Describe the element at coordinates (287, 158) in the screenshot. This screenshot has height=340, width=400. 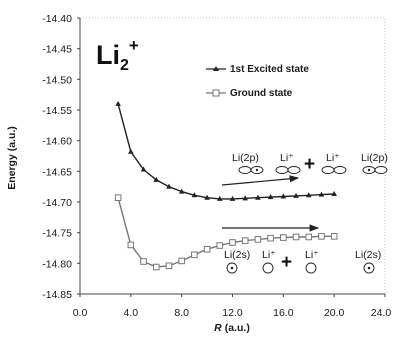
I see `excited-label-mid-left: Li⁺` at that location.